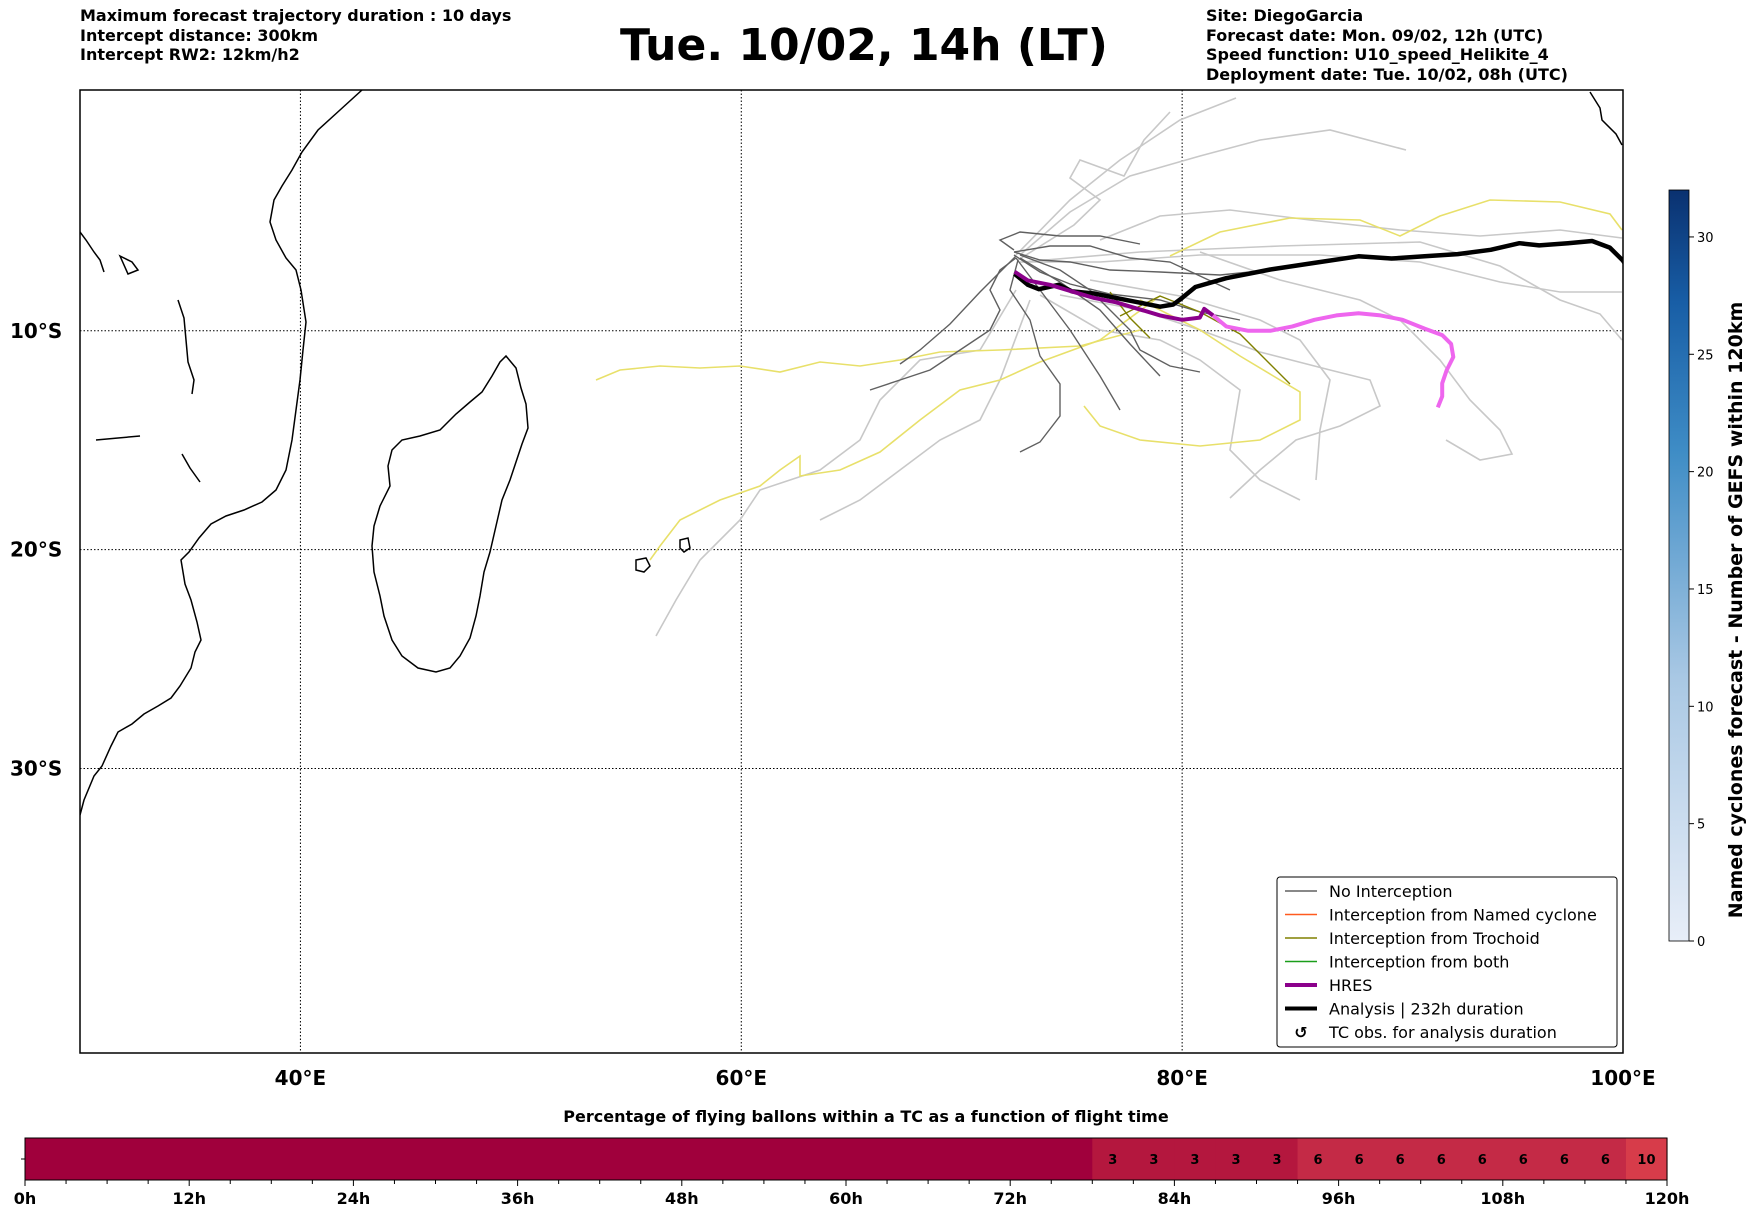  Describe the element at coordinates (1701, 825) in the screenshot. I see `colorbar-tick-label: 5` at that location.